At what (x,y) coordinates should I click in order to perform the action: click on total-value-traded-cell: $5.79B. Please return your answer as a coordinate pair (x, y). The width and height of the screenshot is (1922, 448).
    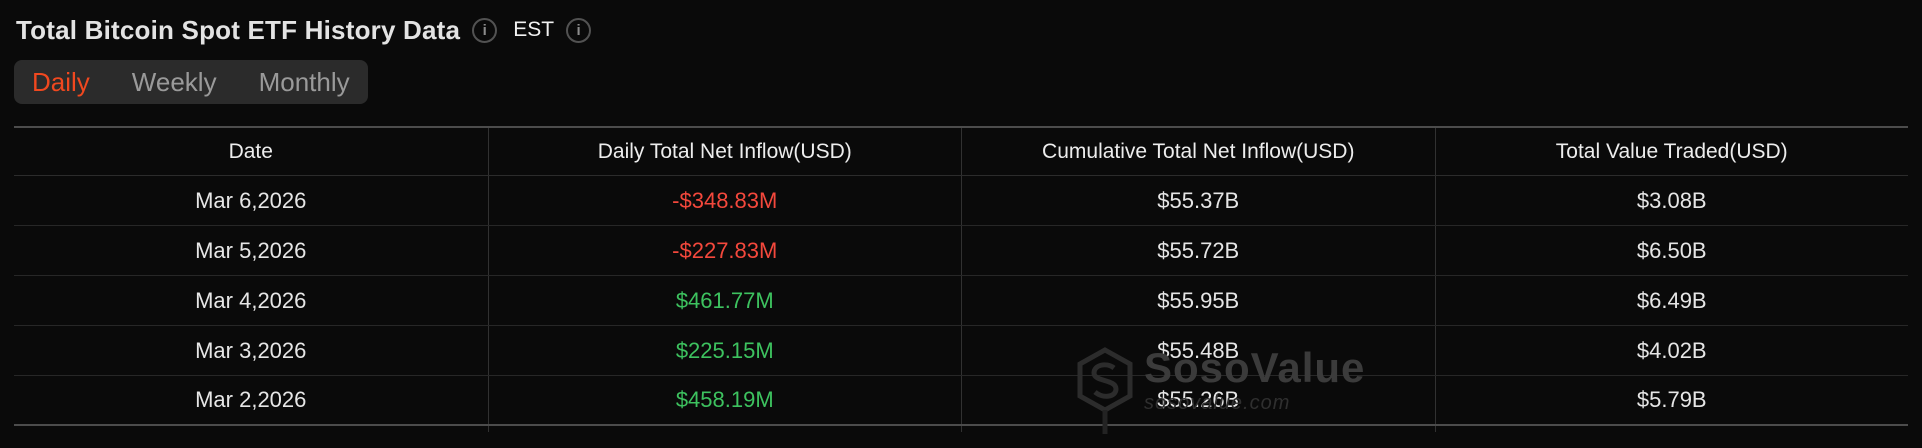
    Looking at the image, I should click on (1671, 400).